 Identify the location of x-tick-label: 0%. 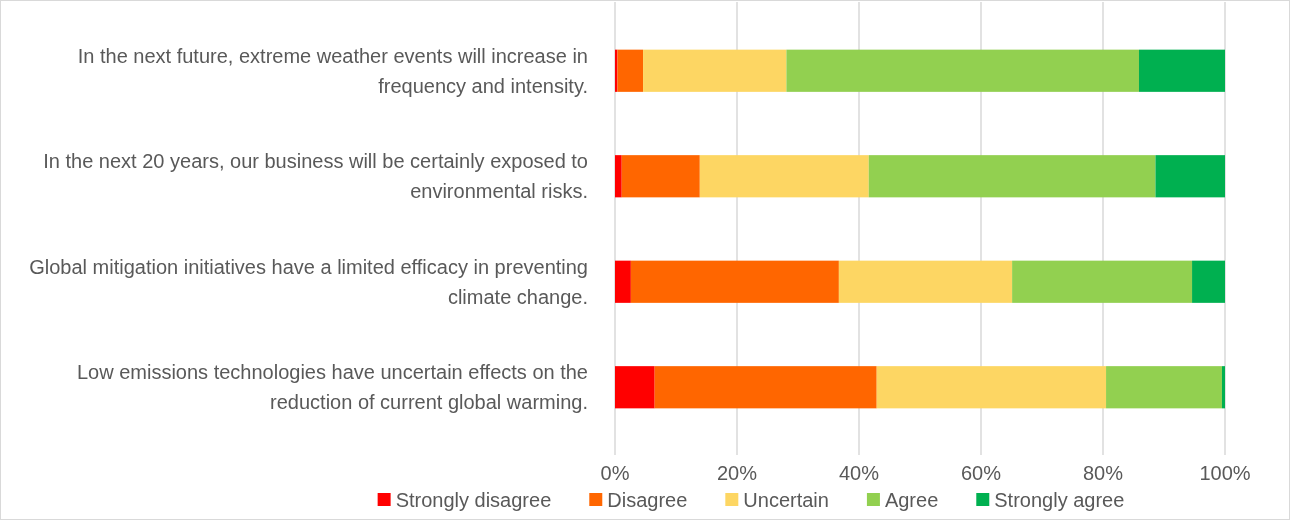
(615, 473).